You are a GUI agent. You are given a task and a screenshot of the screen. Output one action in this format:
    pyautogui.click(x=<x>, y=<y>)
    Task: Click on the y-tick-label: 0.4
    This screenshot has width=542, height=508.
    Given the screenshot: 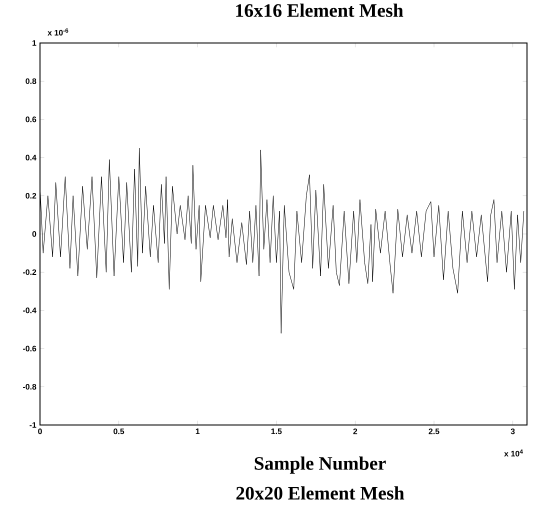 What is the action you would take?
    pyautogui.click(x=31, y=157)
    